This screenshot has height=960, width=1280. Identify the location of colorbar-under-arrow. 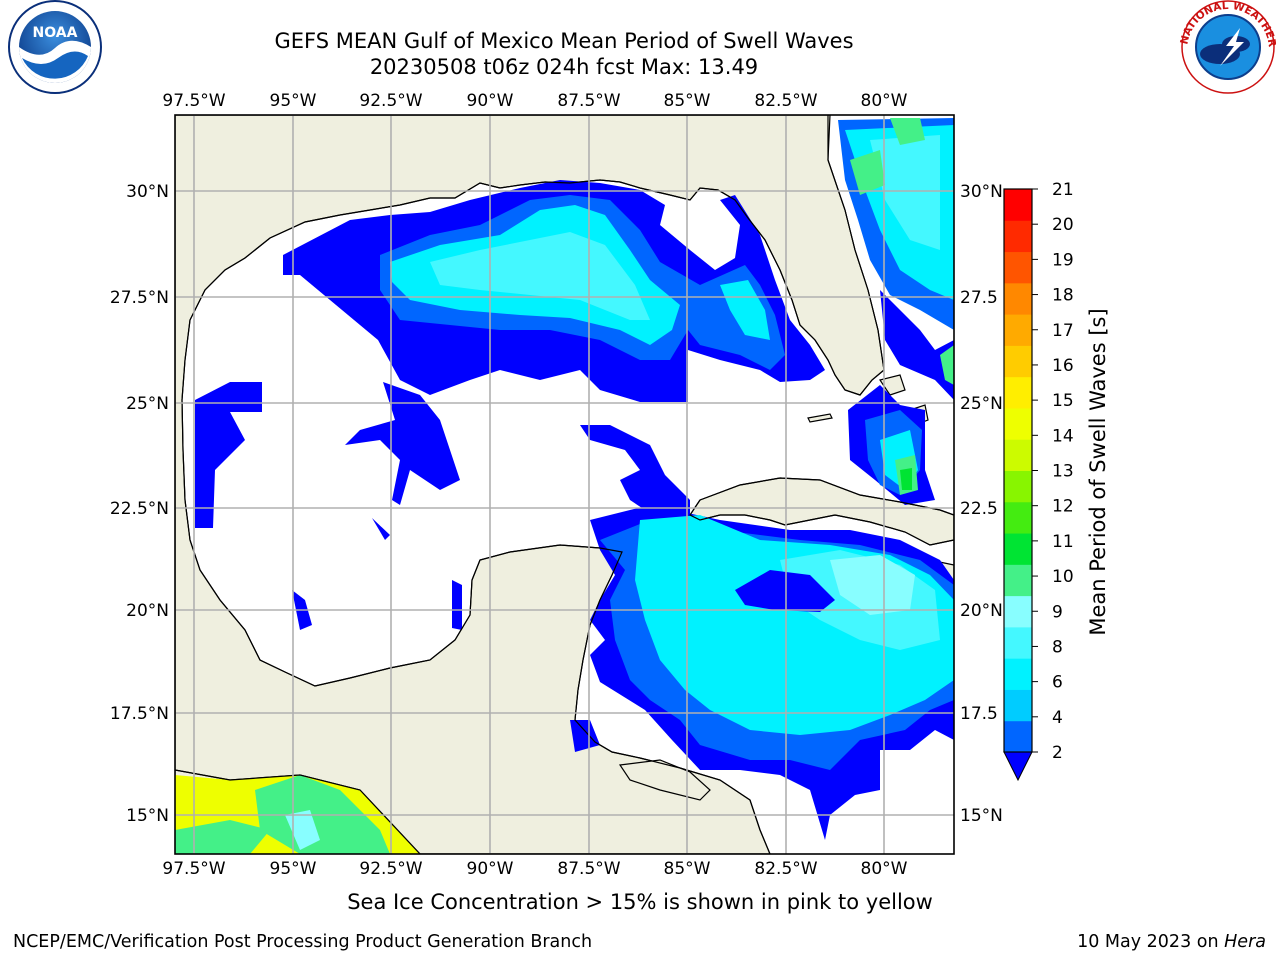
(1018, 766).